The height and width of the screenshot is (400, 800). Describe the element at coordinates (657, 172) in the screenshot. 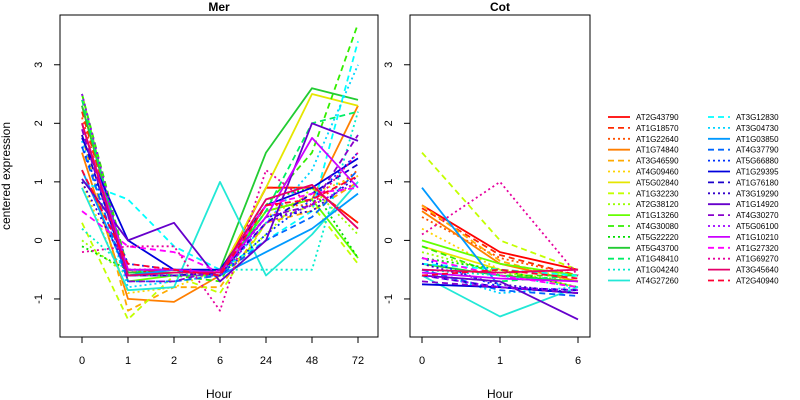

I see `legend-label: AT4G09460` at that location.